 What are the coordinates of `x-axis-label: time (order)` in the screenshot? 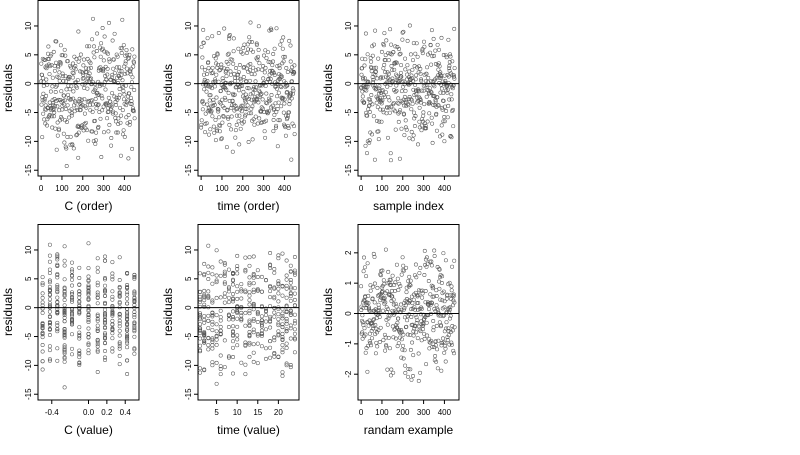 It's located at (248, 206).